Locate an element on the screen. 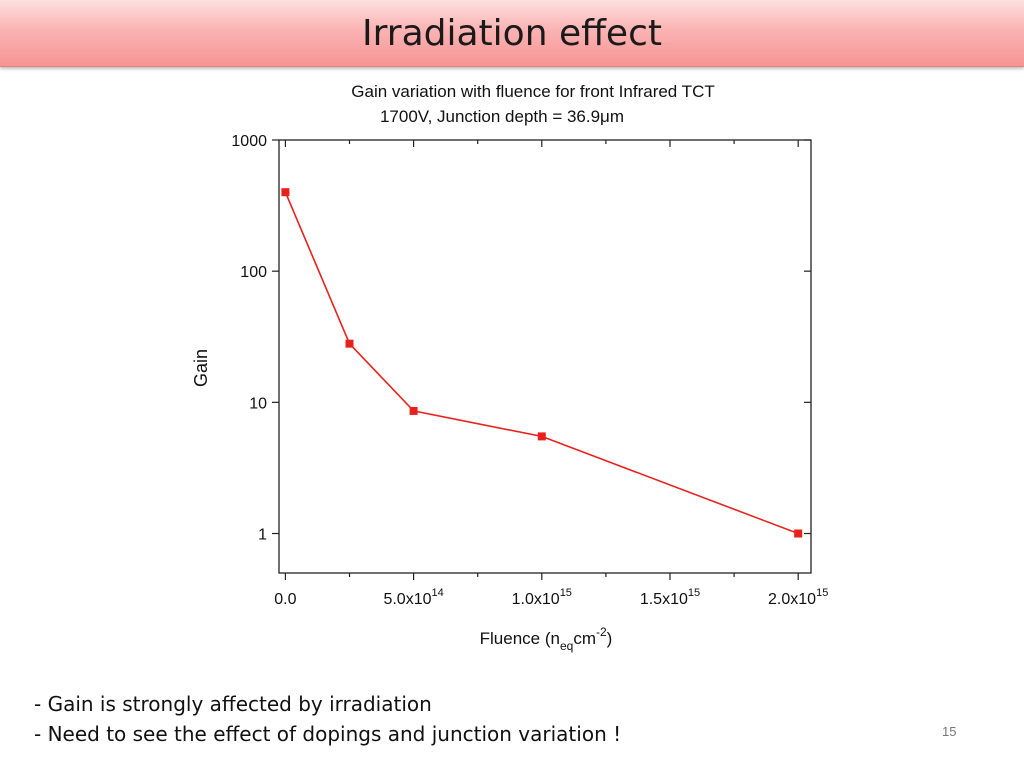 The width and height of the screenshot is (1024, 768). x-tick-label: 1.5x10¹⁵ is located at coordinates (670, 597).